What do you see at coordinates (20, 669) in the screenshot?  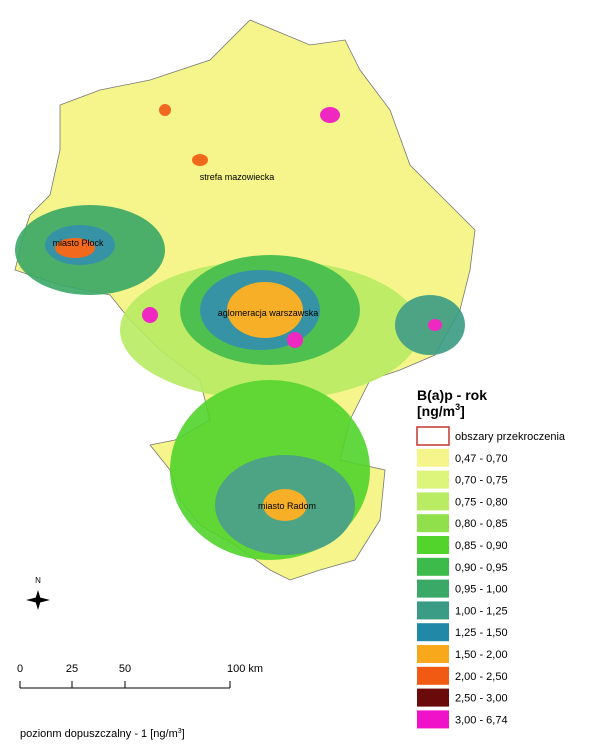 I see `scale-label: 0` at bounding box center [20, 669].